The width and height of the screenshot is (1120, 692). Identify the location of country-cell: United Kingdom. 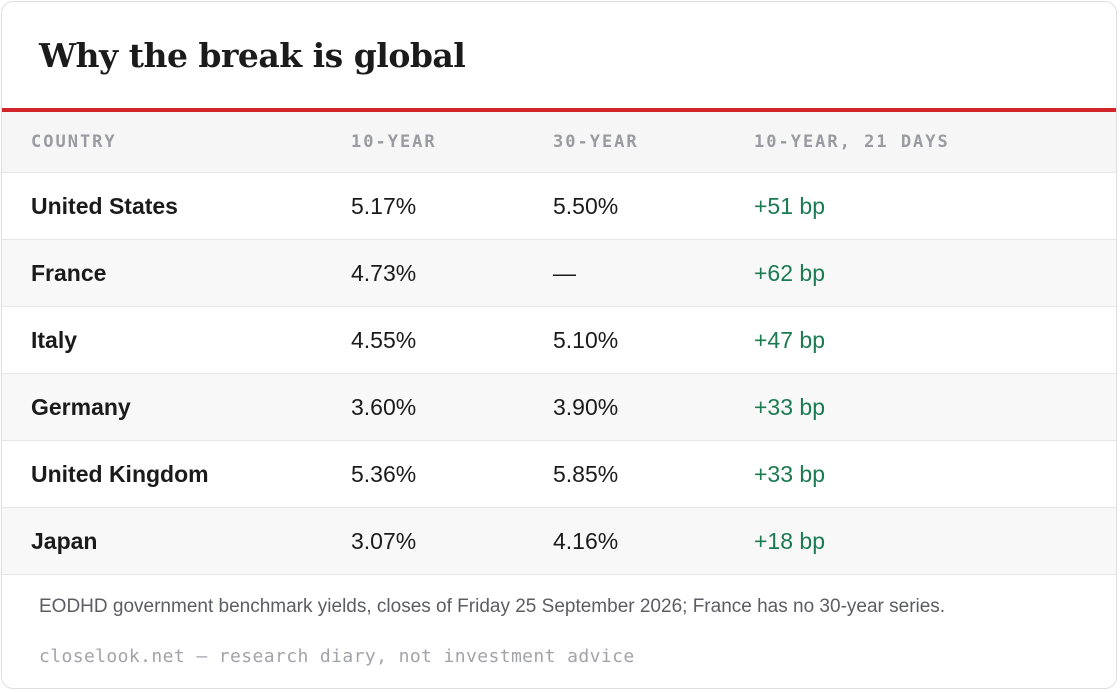
(176, 474).